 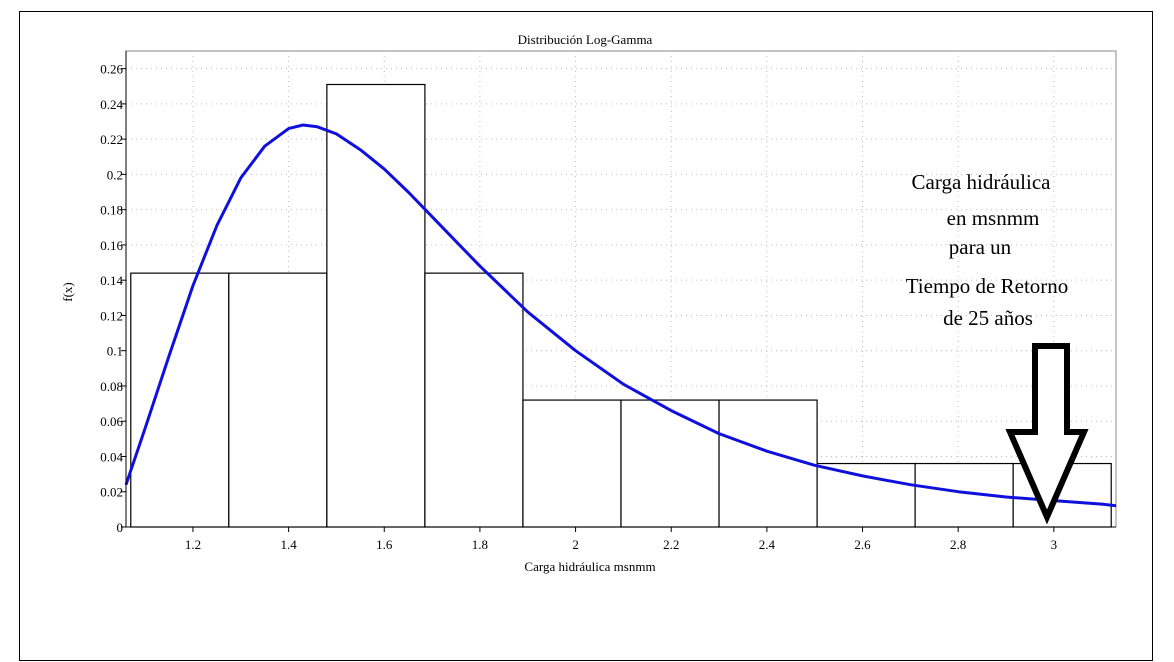 I want to click on down-arrow-icon, so click(x=1047, y=434).